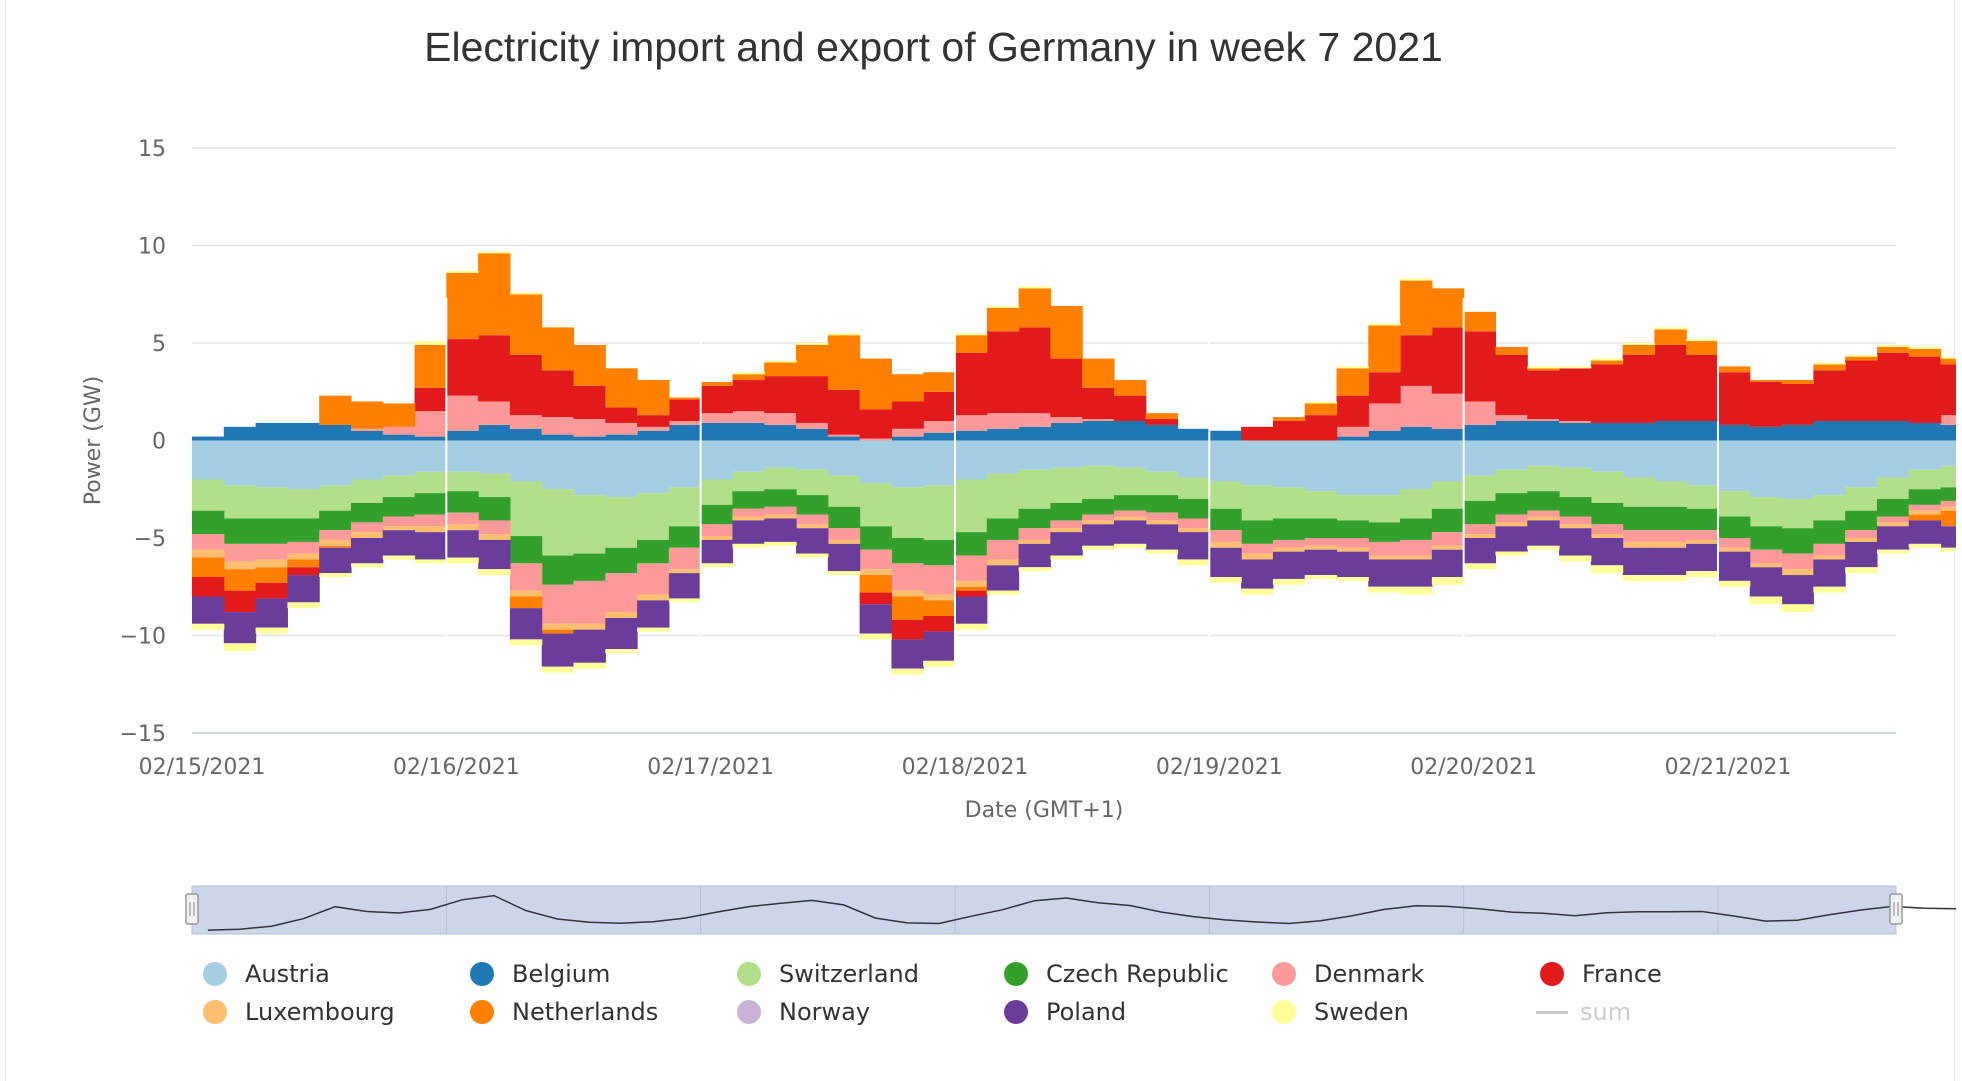 The image size is (1962, 1081). I want to click on legend-item-sum: sum, so click(1583, 1012).